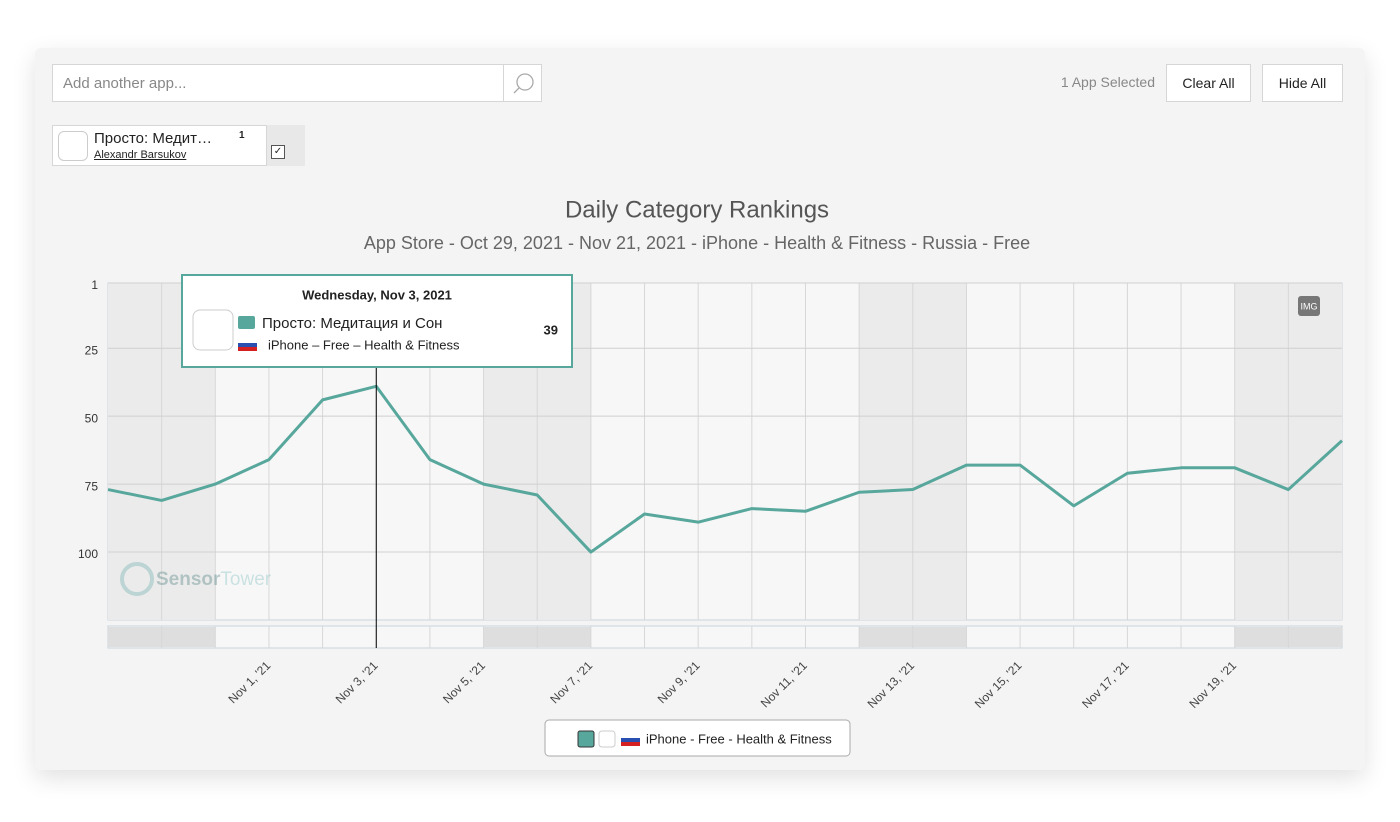 This screenshot has width=1400, height=822. I want to click on x-tick-label: Nov 13, '21, so click(891, 684).